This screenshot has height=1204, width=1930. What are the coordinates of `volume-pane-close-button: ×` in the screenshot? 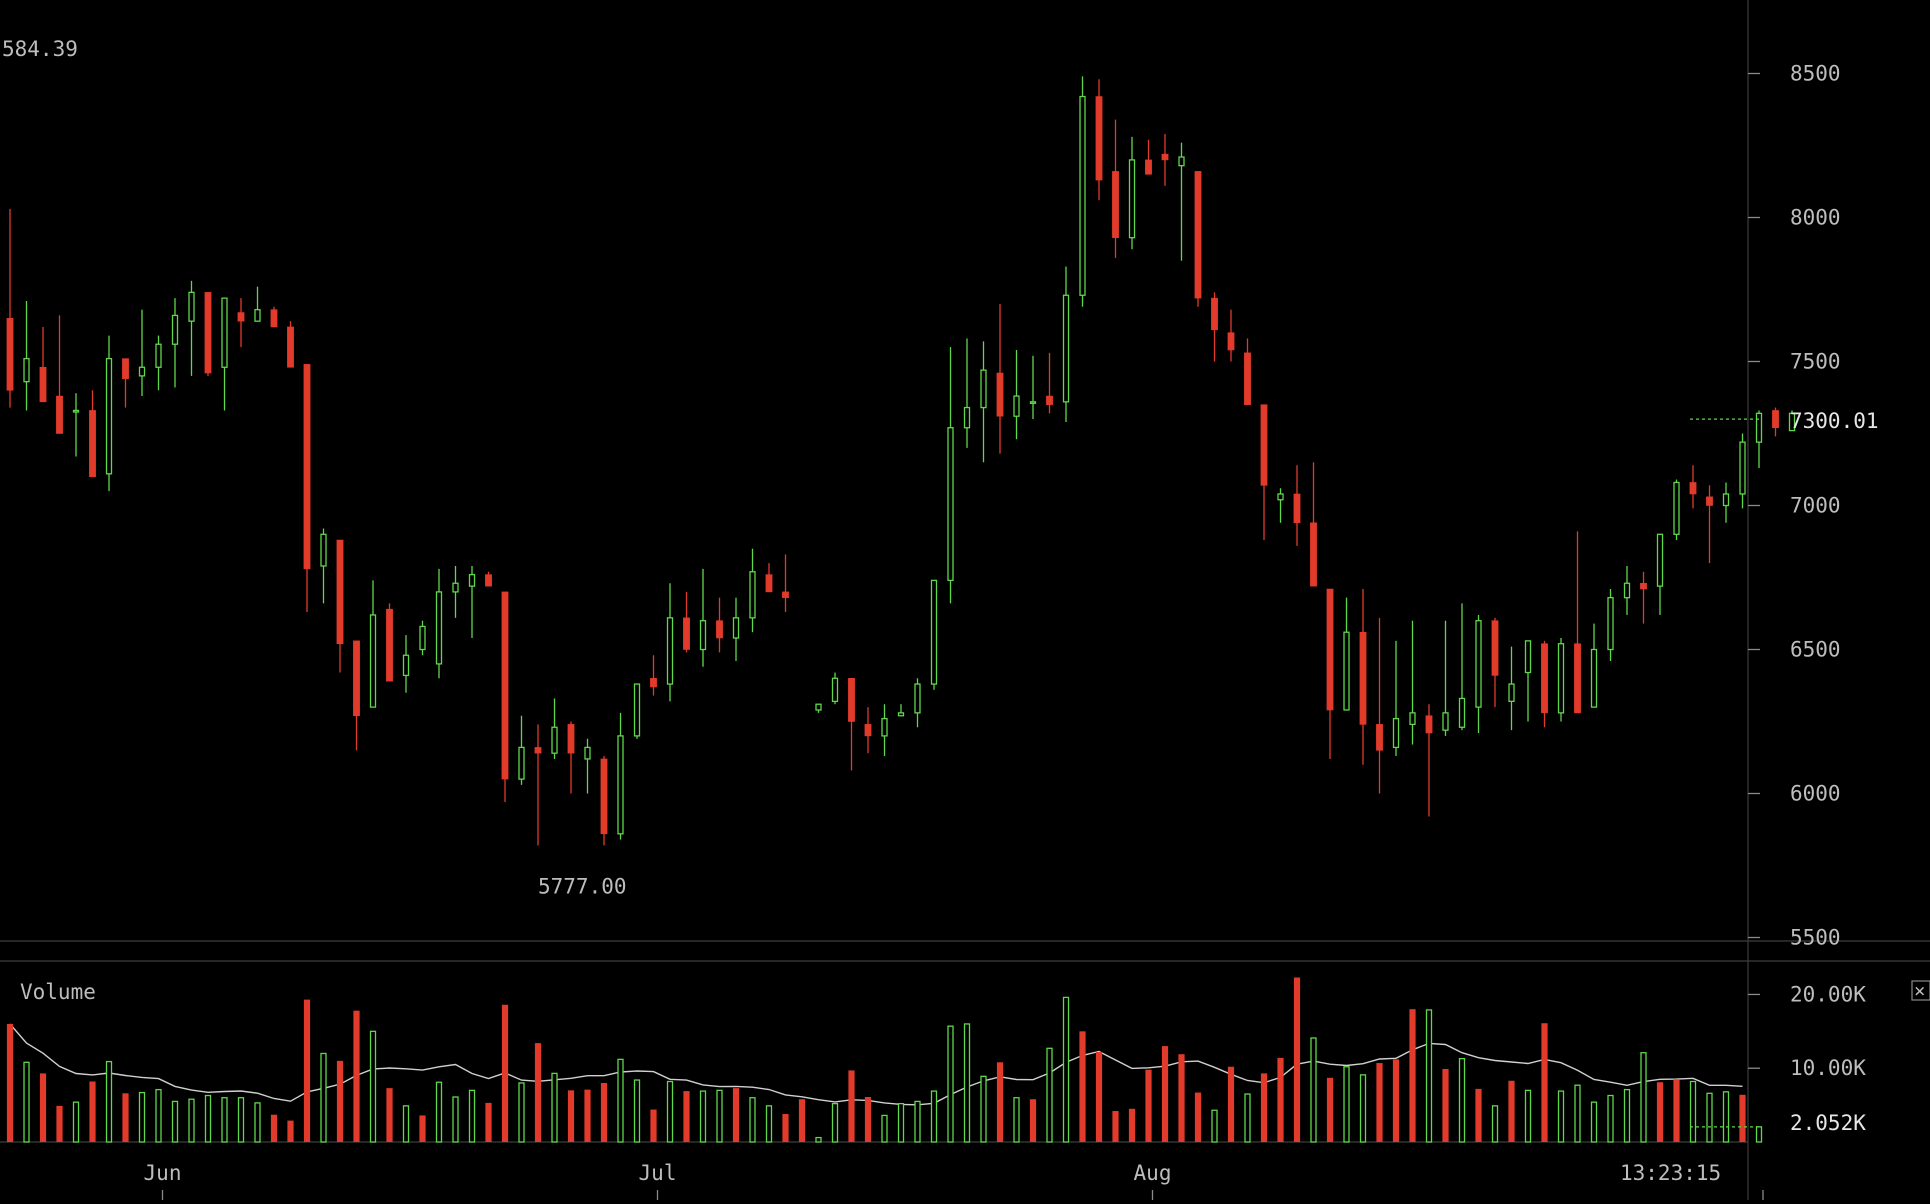 It's located at (1920, 991).